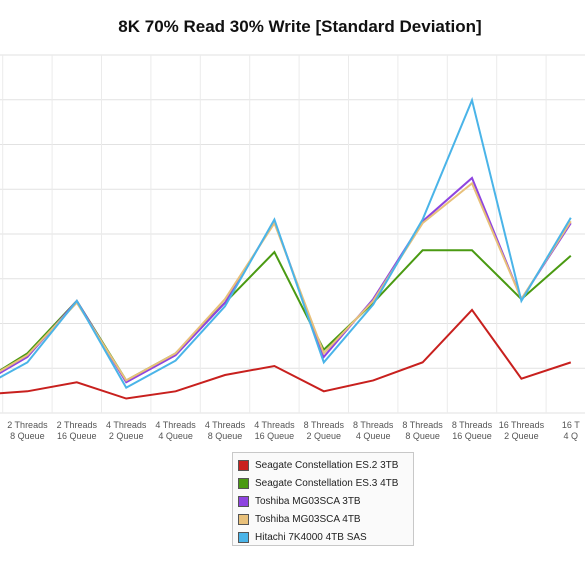 The width and height of the screenshot is (585, 568). I want to click on legend-label: Toshiba MG03SCA 4TB, so click(308, 519).